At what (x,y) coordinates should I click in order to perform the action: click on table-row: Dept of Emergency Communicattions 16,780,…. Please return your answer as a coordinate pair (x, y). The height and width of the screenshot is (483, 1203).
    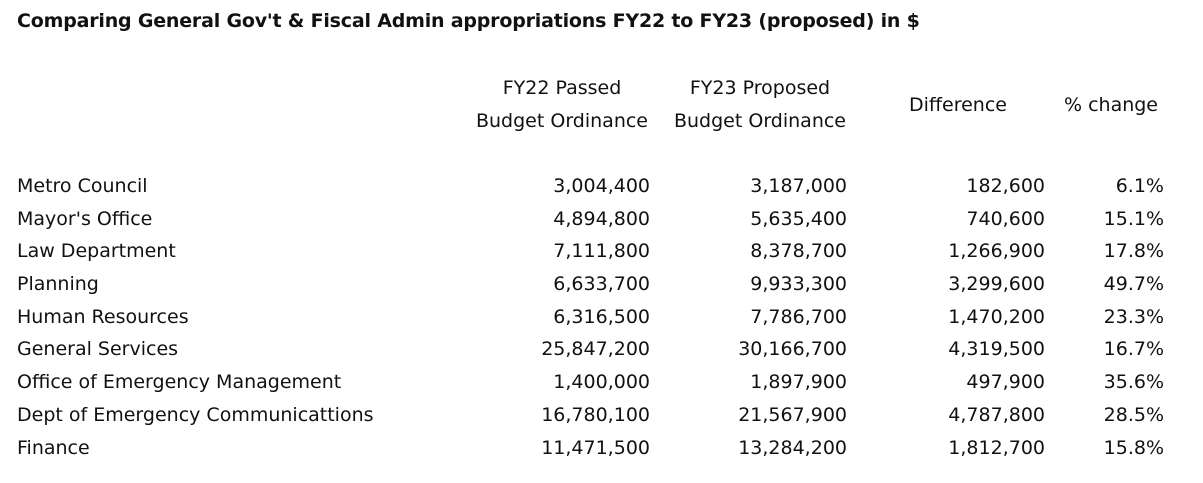
    Looking at the image, I should click on (601, 415).